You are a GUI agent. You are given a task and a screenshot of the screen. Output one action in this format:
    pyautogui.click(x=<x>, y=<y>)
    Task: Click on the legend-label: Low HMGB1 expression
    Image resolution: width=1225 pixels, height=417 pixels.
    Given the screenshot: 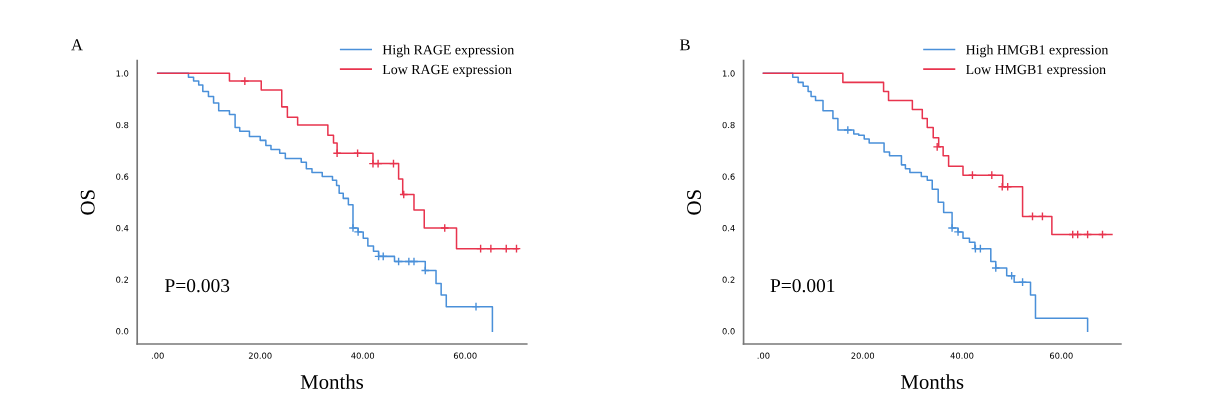 What is the action you would take?
    pyautogui.click(x=1036, y=70)
    